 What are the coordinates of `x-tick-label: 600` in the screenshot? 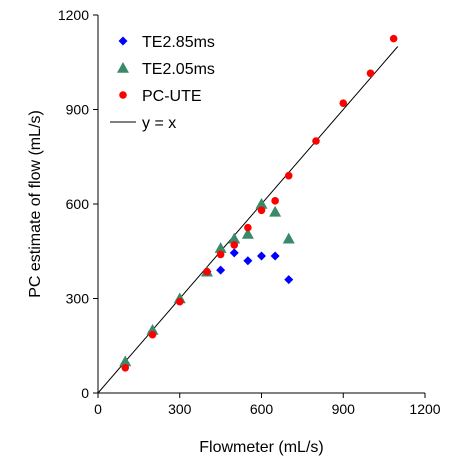 It's located at (262, 409).